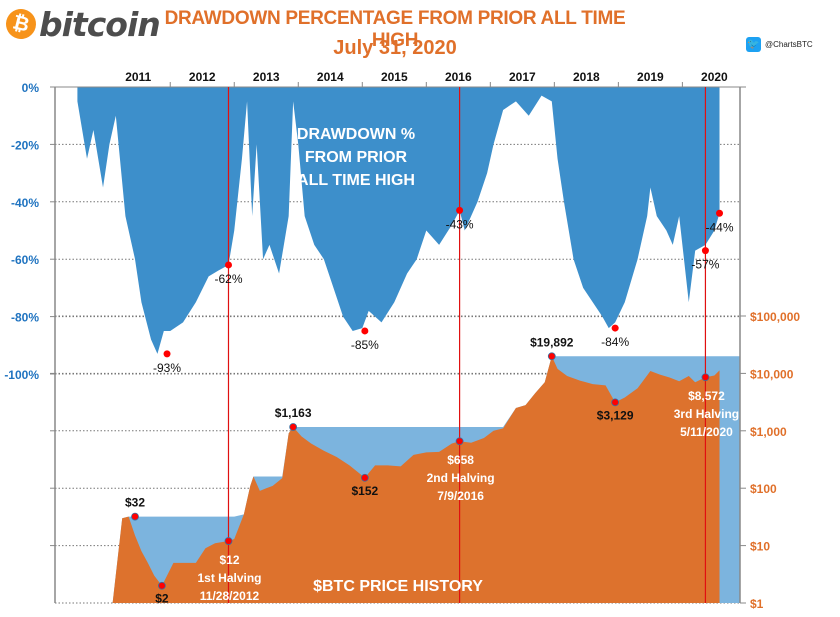  What do you see at coordinates (706, 396) in the screenshot?
I see `price-label: $8,572` at bounding box center [706, 396].